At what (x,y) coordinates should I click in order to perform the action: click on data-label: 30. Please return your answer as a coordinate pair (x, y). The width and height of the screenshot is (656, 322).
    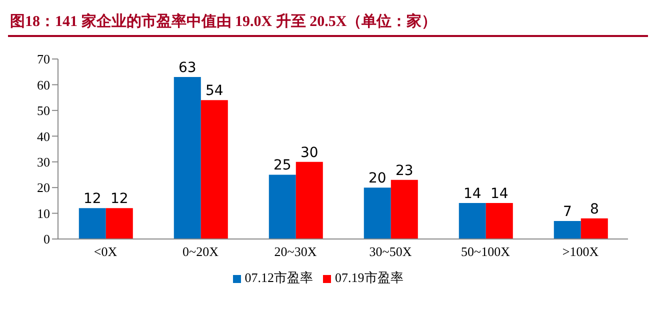
    Looking at the image, I should click on (309, 152).